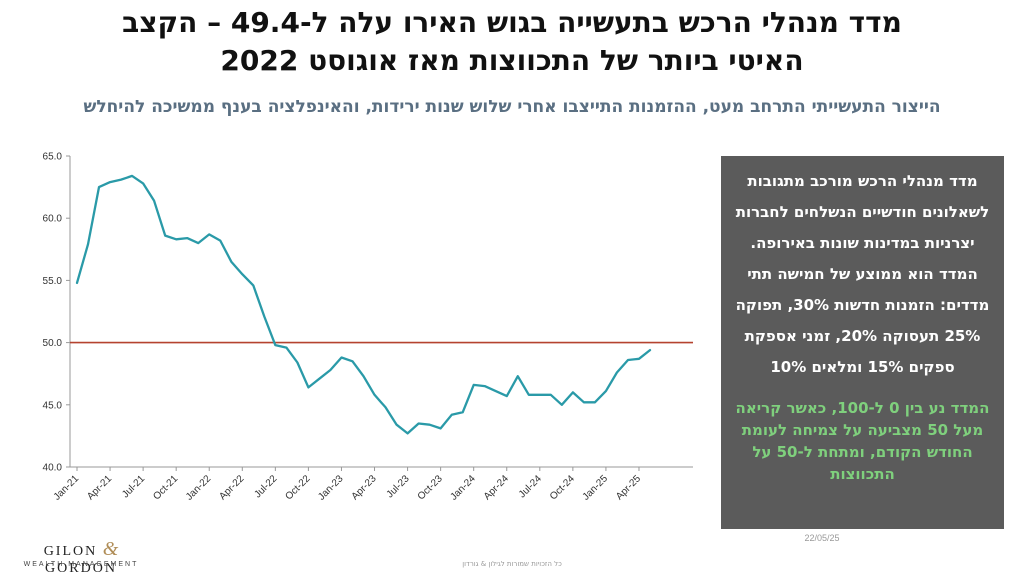 Image resolution: width=1024 pixels, height=577 pixels. I want to click on copyright-footer: כל הזכויות שמורות לגילון & גורדון, so click(512, 564).